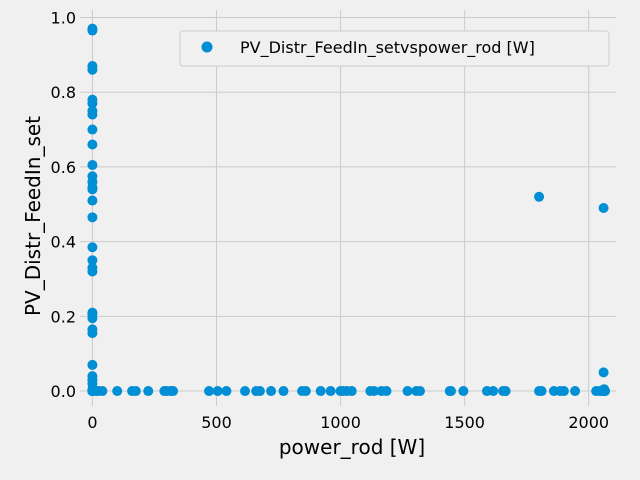 Image resolution: width=640 pixels, height=480 pixels. I want to click on y-tick-label: 0.8, so click(63, 92).